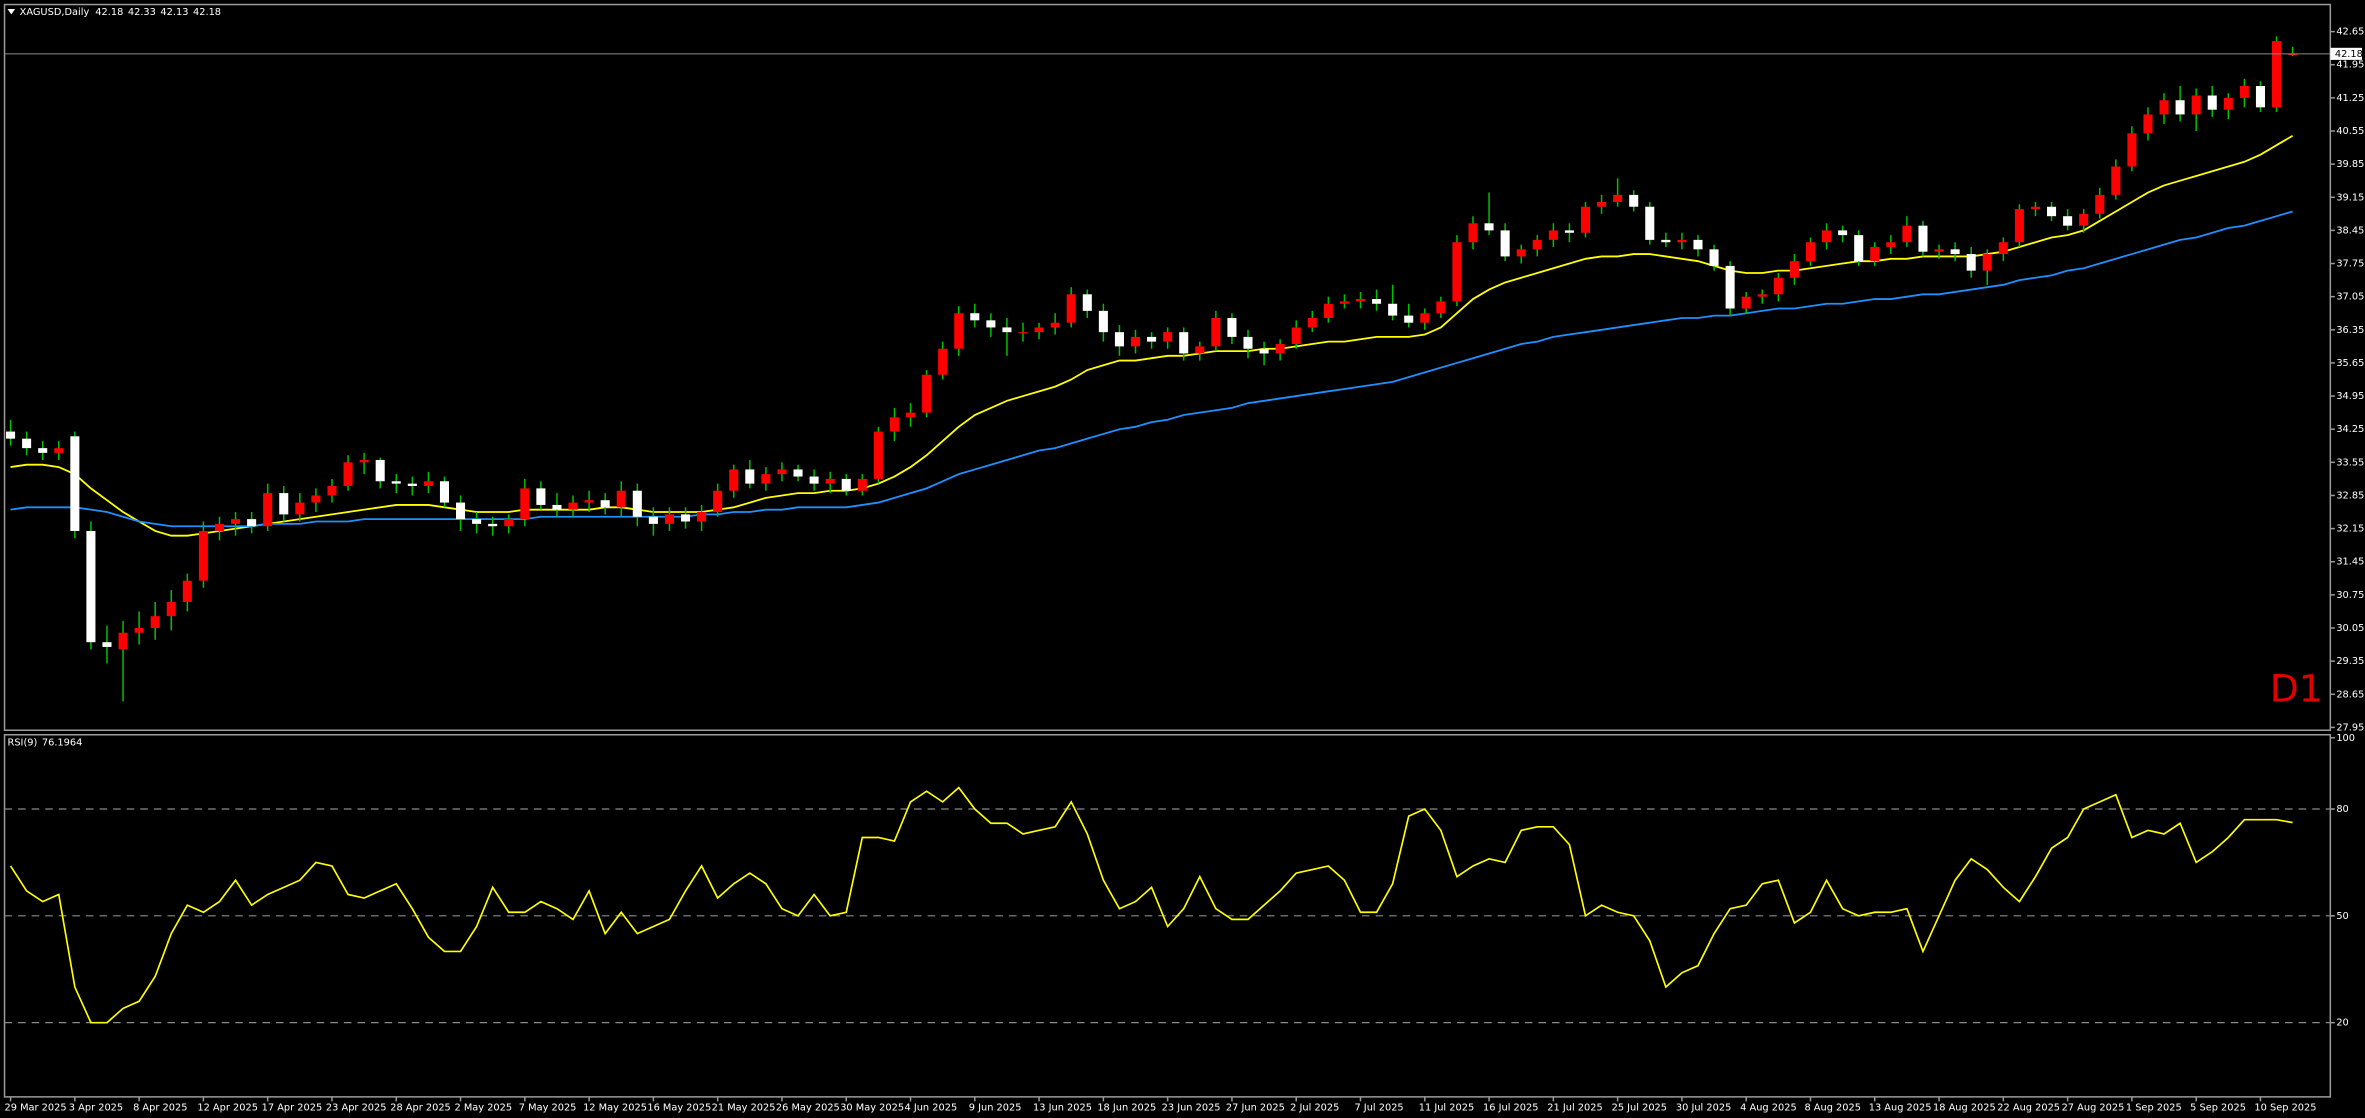  What do you see at coordinates (1126, 1107) in the screenshot?
I see `x-tick-label: 18 Jun 2025` at bounding box center [1126, 1107].